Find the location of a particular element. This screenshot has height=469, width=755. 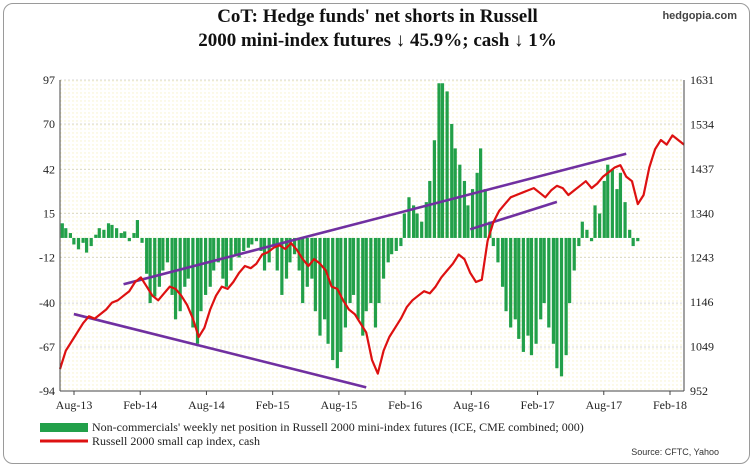

x-axis-tick: Aug-14 is located at coordinates (206, 405).